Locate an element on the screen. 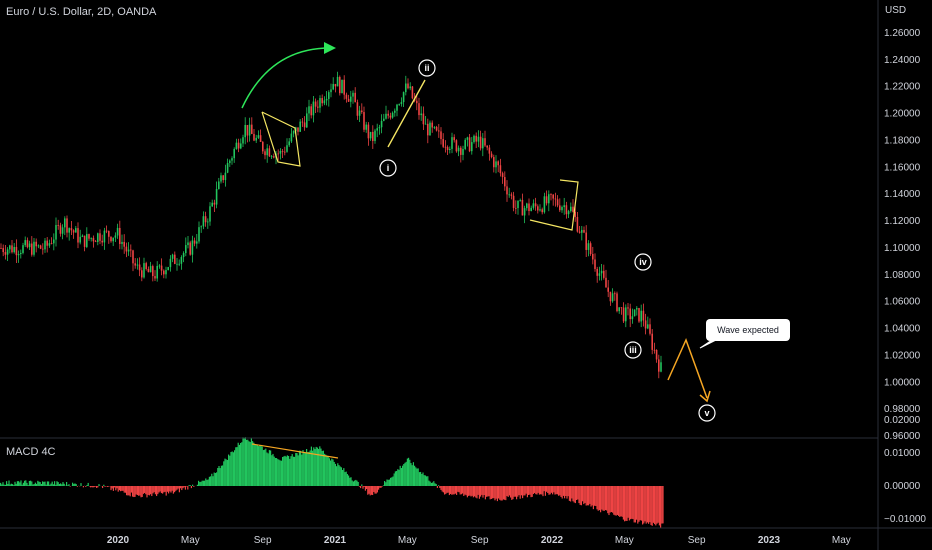 The width and height of the screenshot is (932, 550). macd-divergence-line is located at coordinates (295, 451).